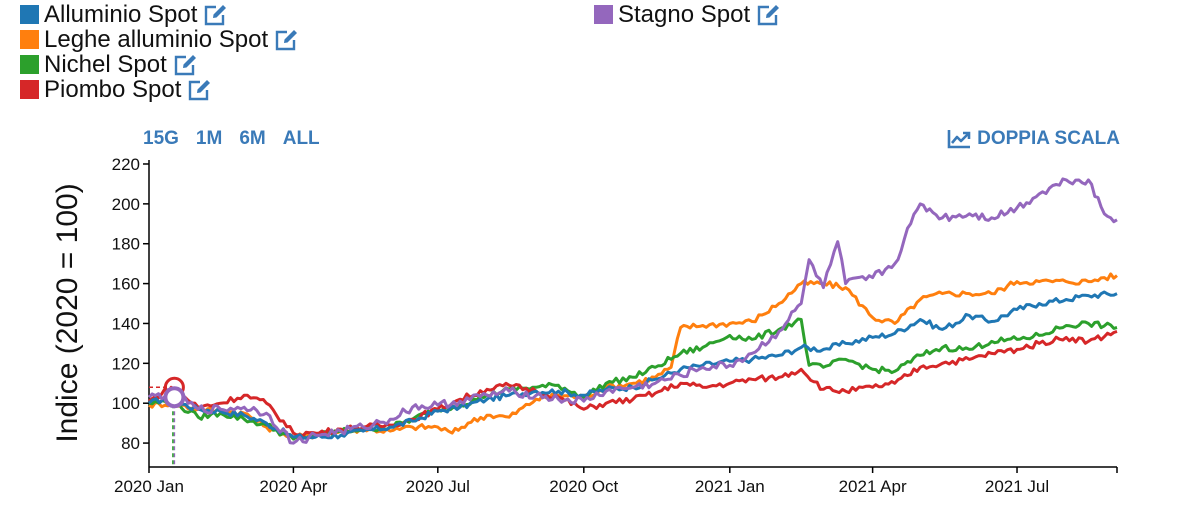 The height and width of the screenshot is (514, 1190). I want to click on legend-right: Stagno Spot, so click(688, 14).